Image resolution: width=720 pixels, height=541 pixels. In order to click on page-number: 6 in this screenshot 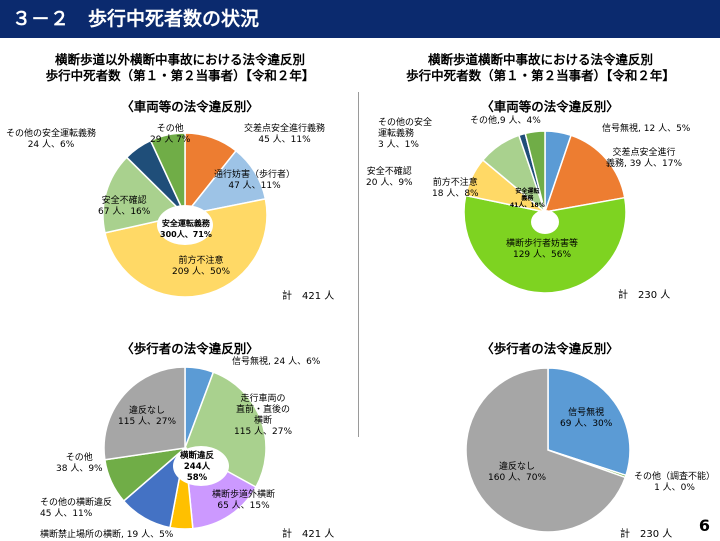, I will do `click(704, 525)`.